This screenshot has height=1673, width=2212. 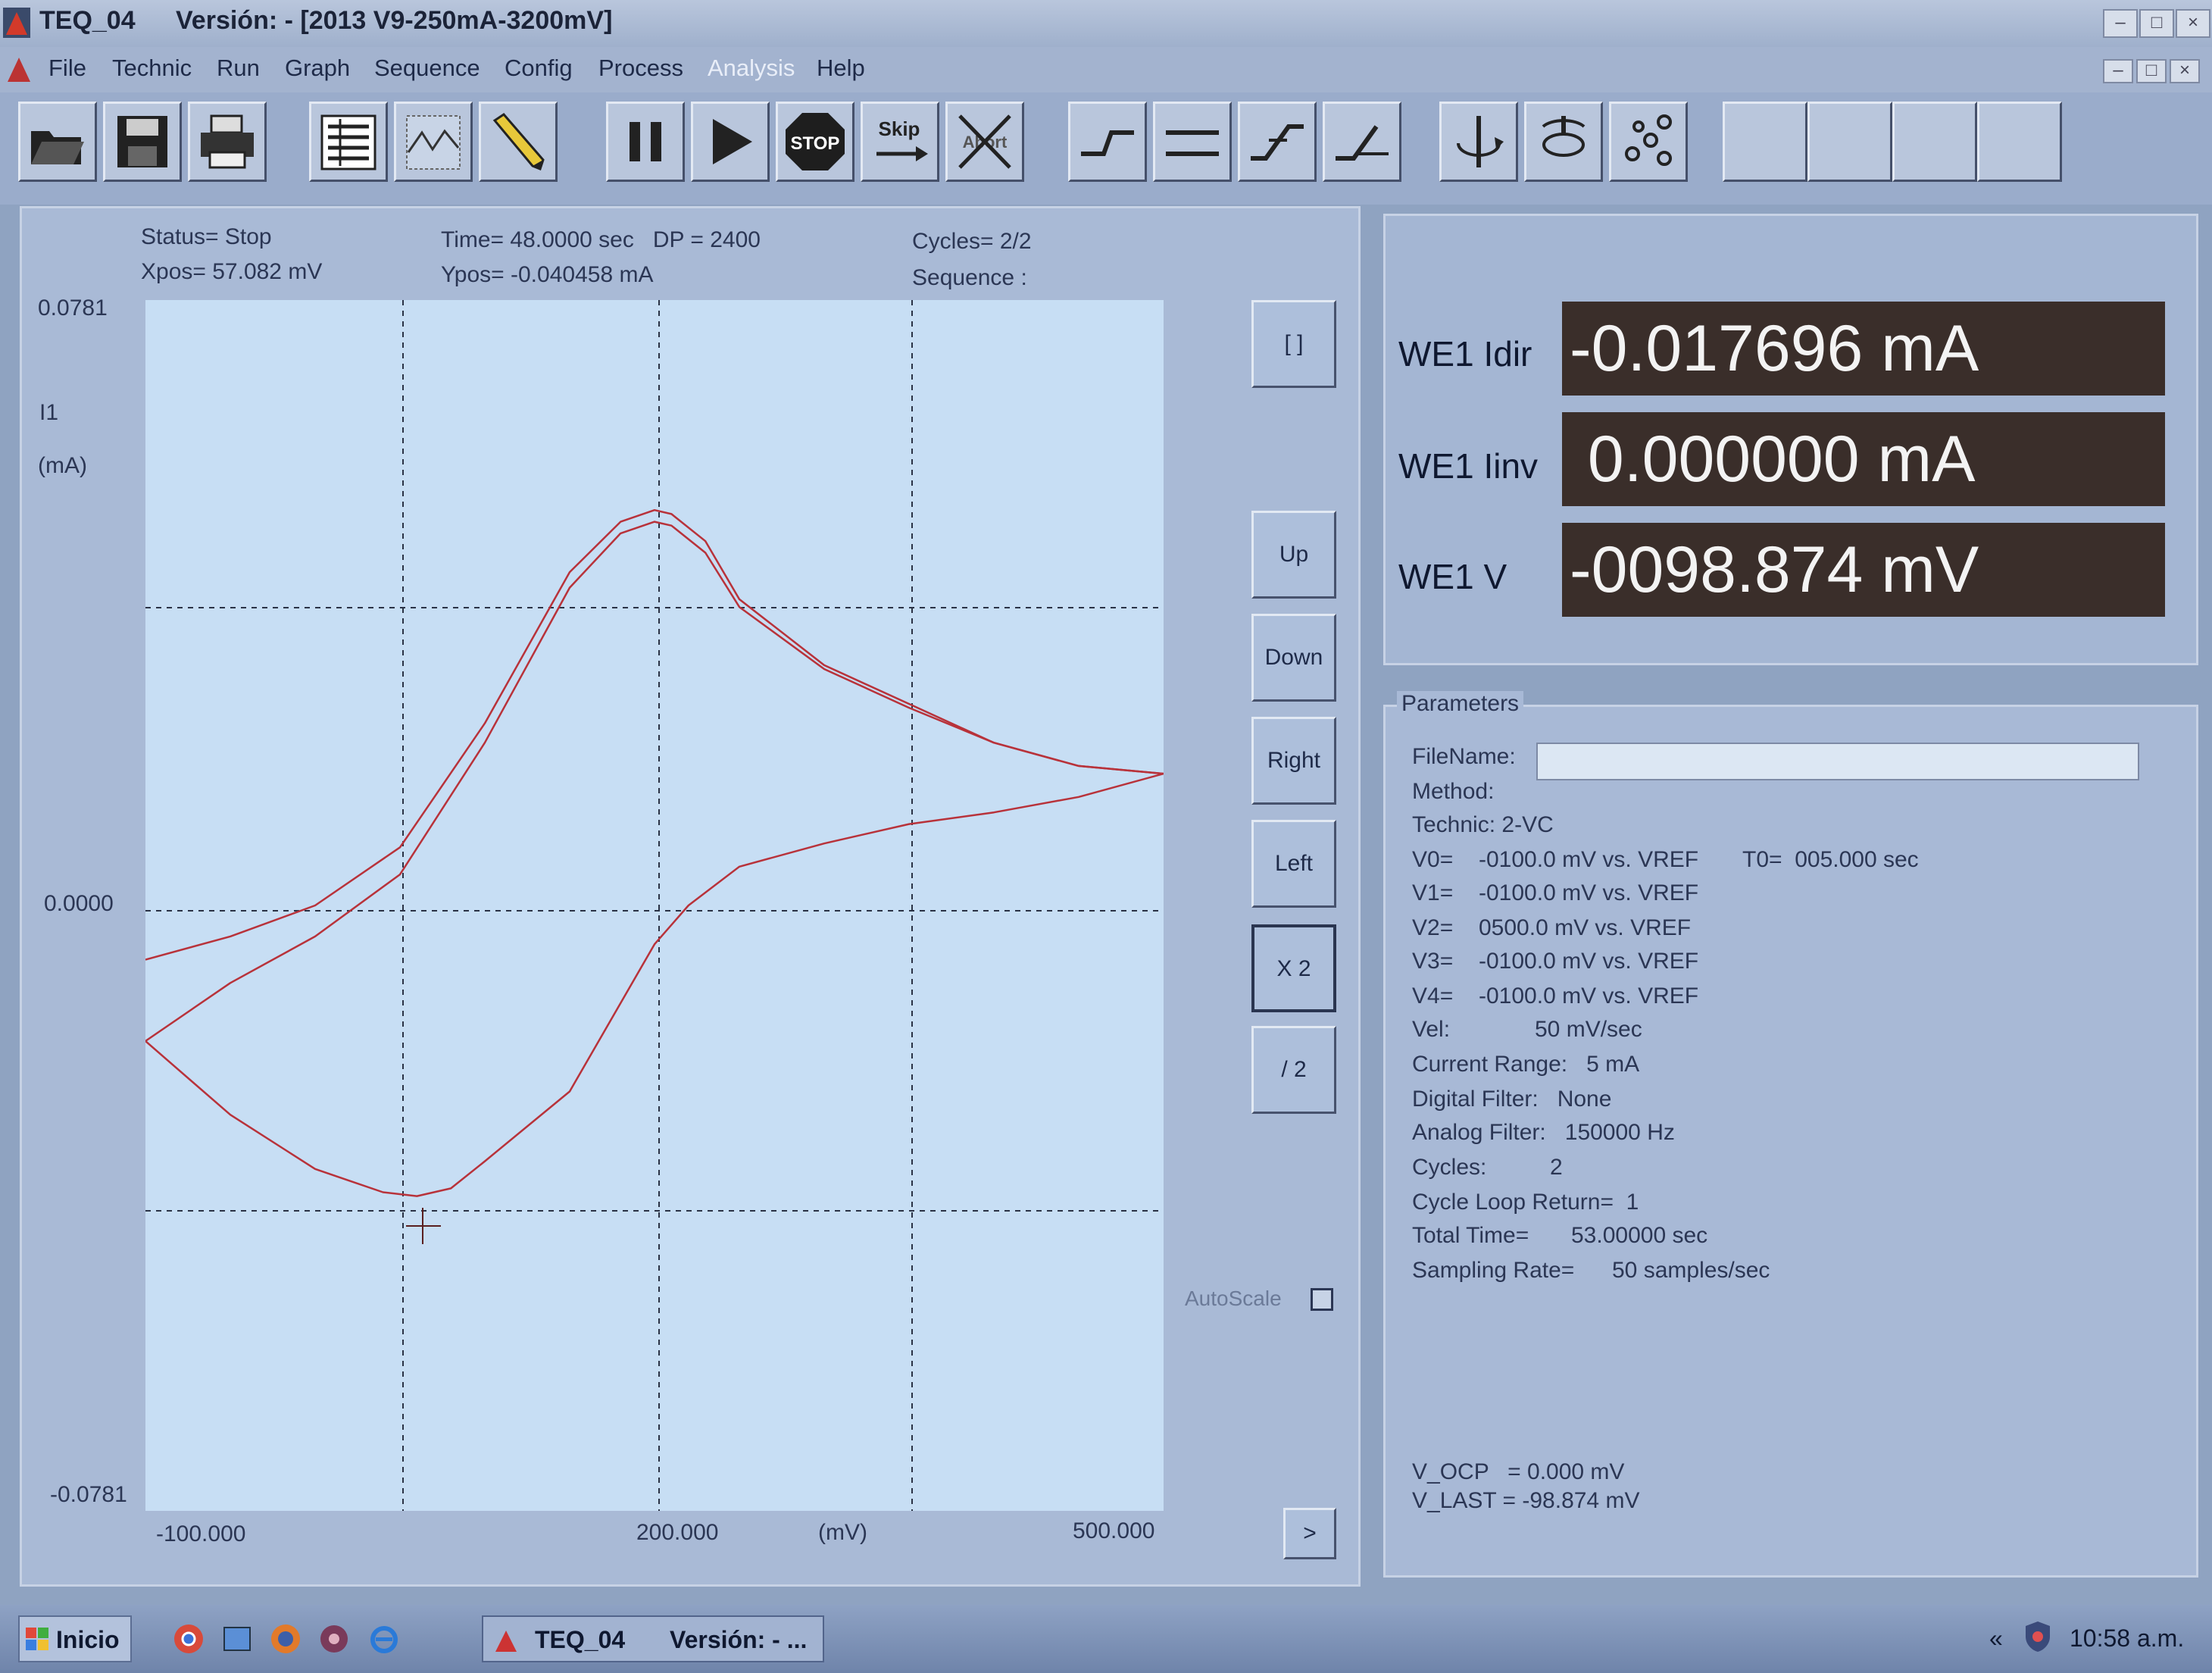 What do you see at coordinates (841, 68) in the screenshot?
I see `menu-help: Help` at bounding box center [841, 68].